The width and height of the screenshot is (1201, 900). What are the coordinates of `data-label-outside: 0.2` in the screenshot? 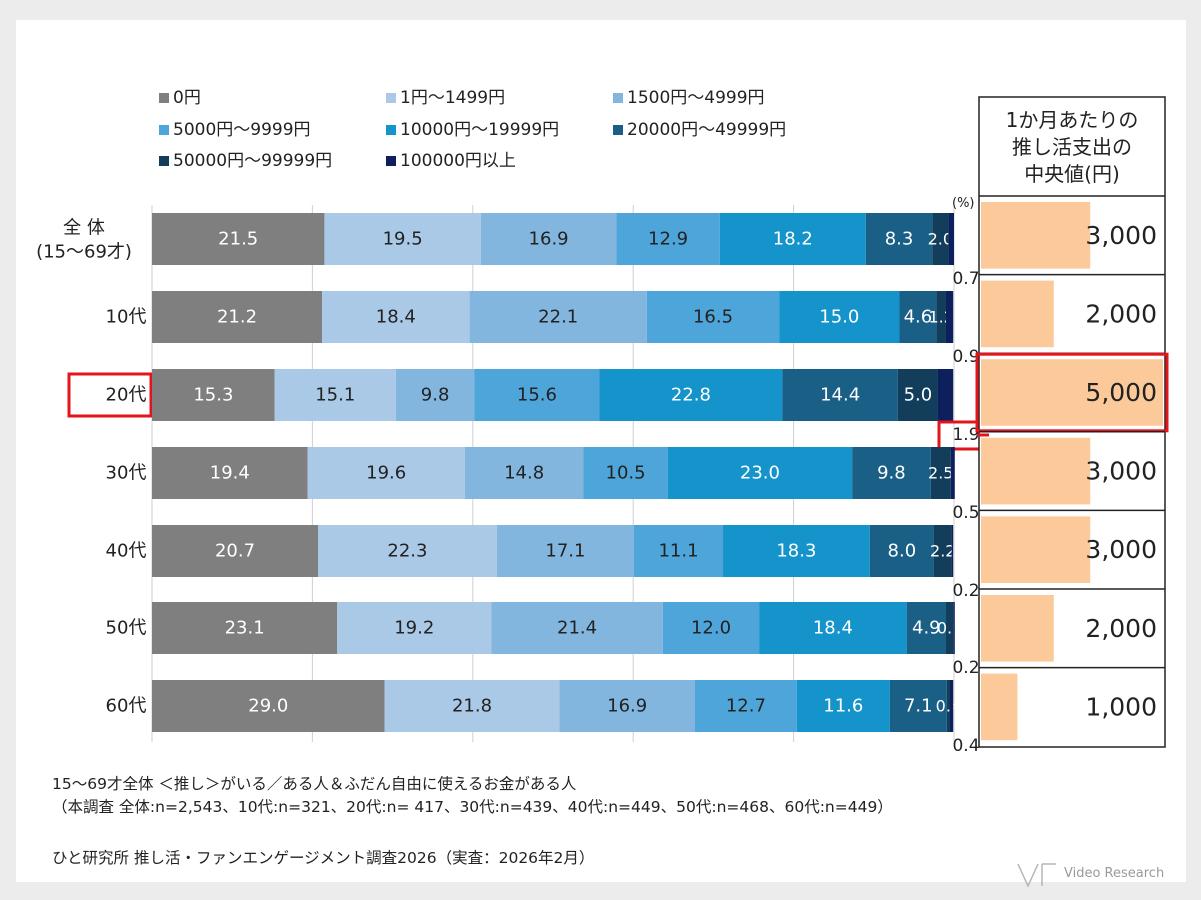 It's located at (965, 668).